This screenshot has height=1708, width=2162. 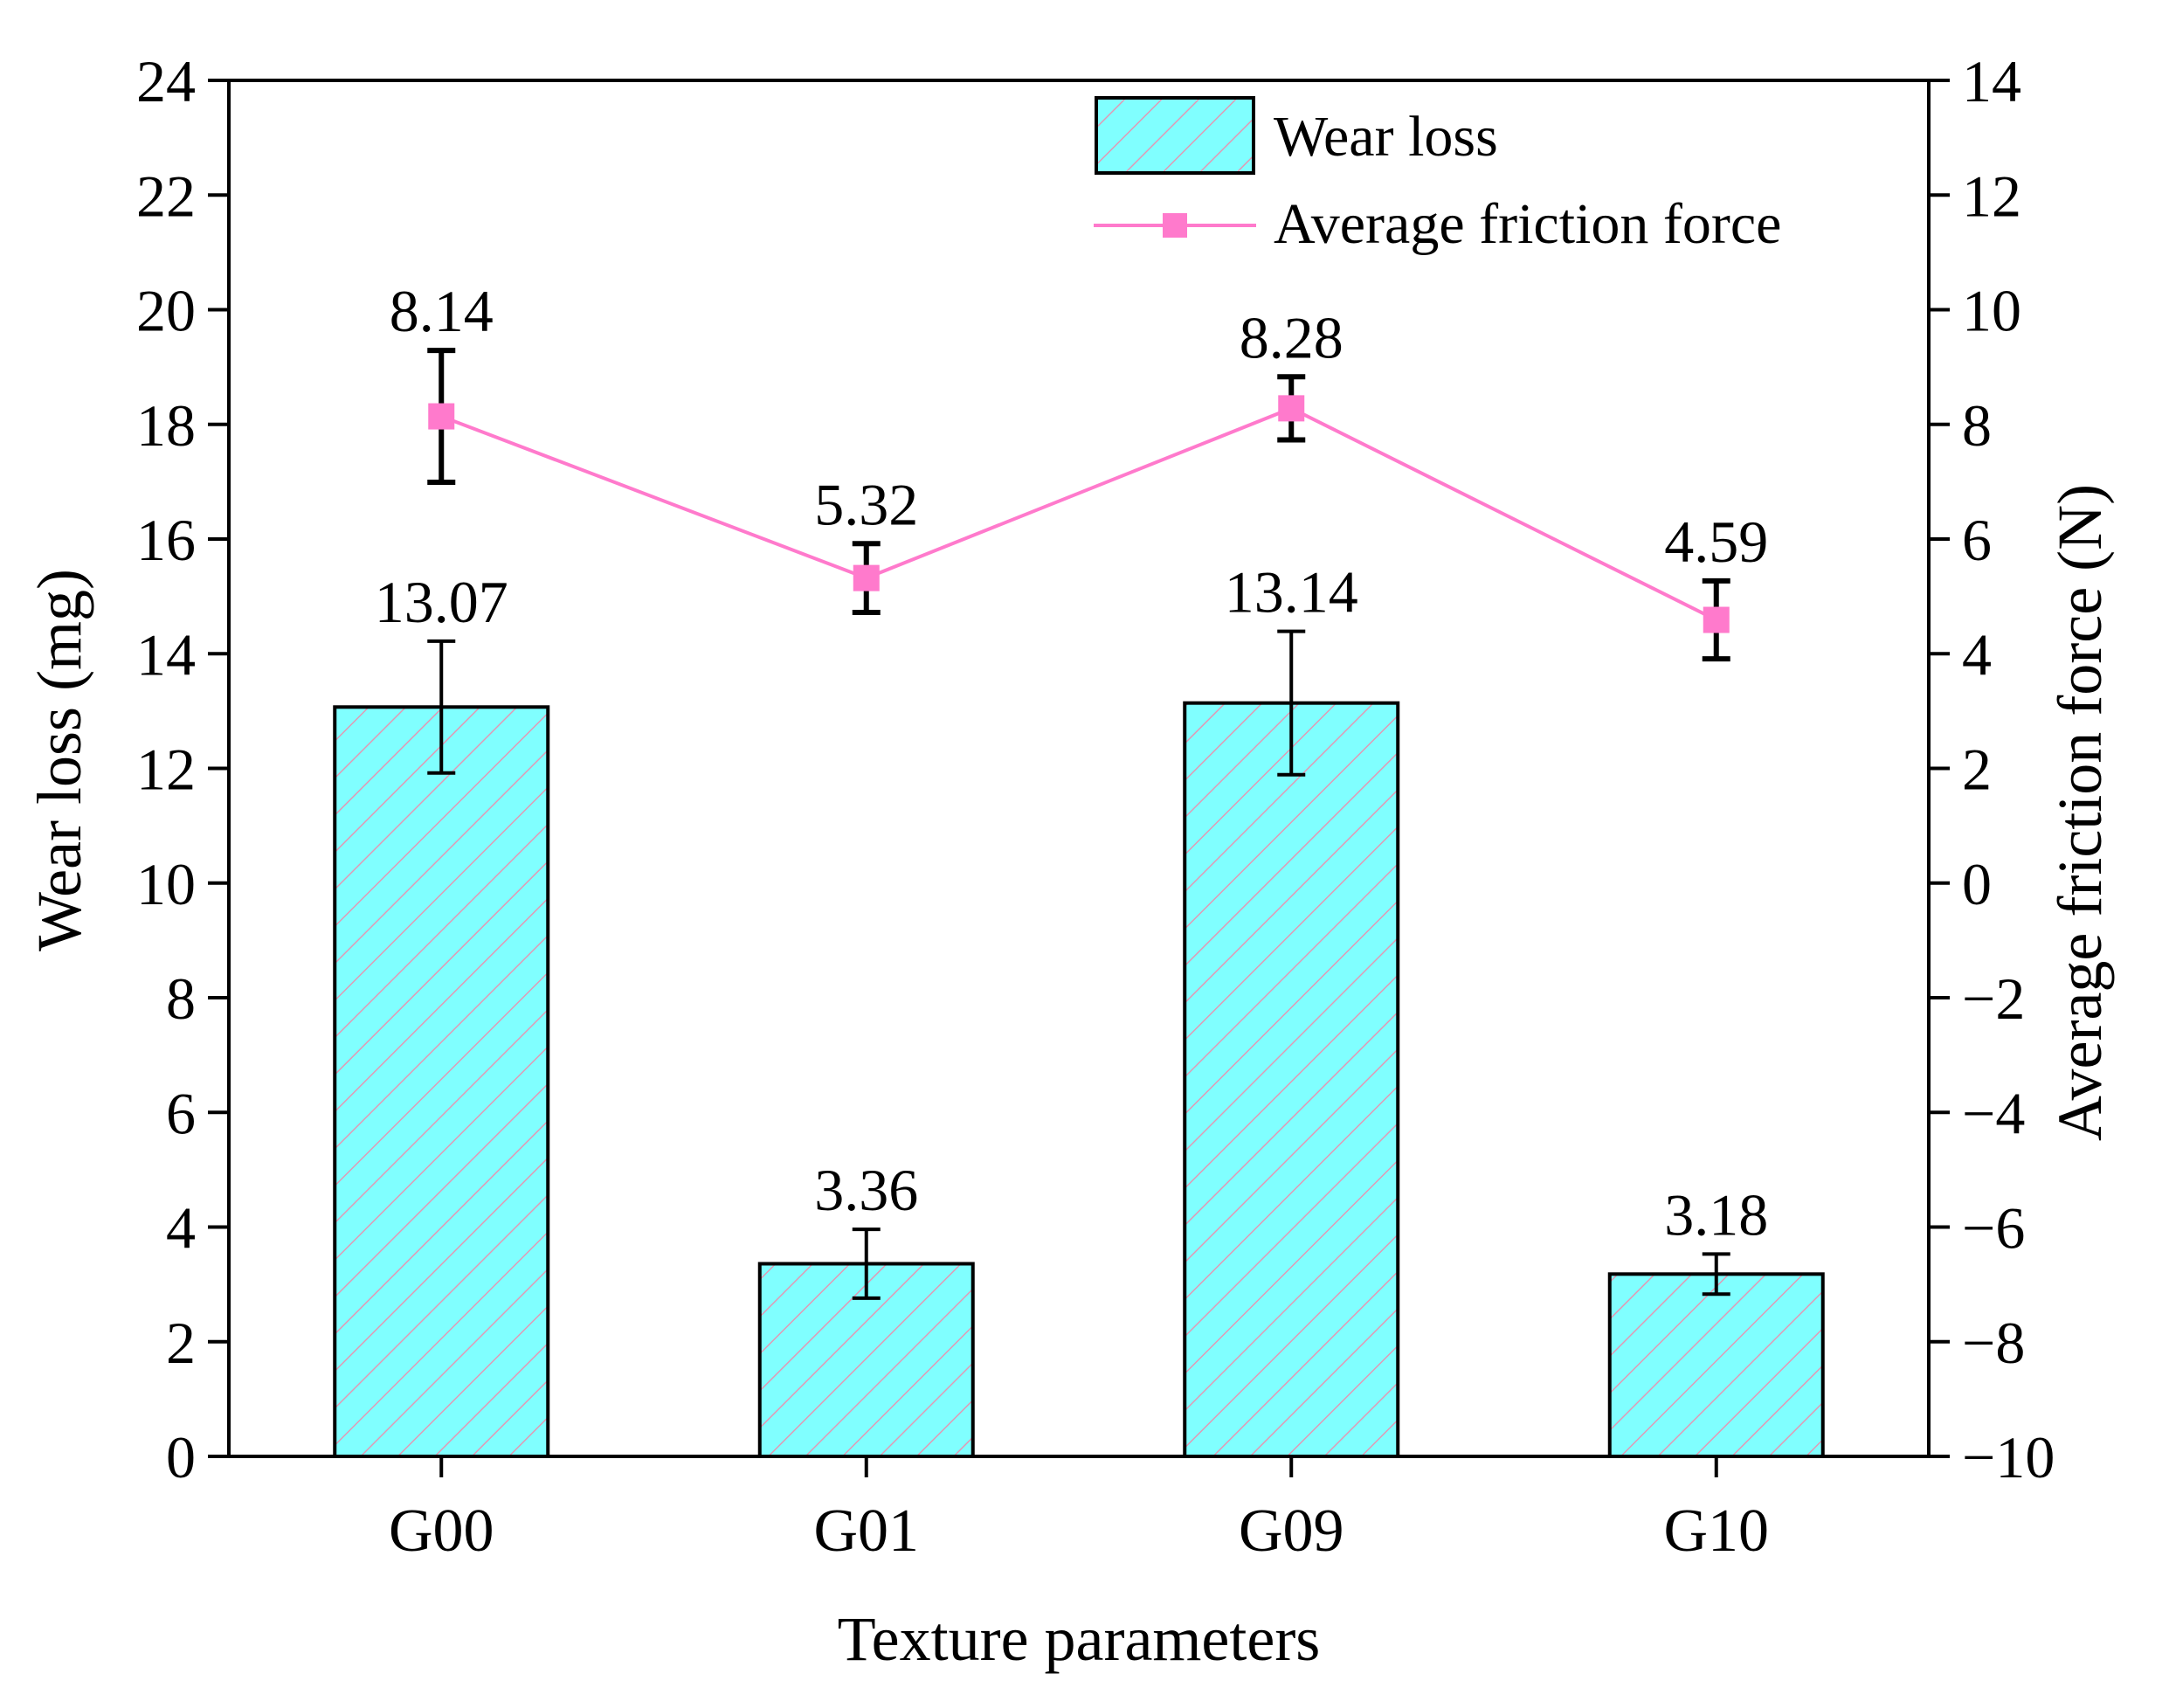 I want to click on y-right-tick-label: −6, so click(x=1993, y=1228).